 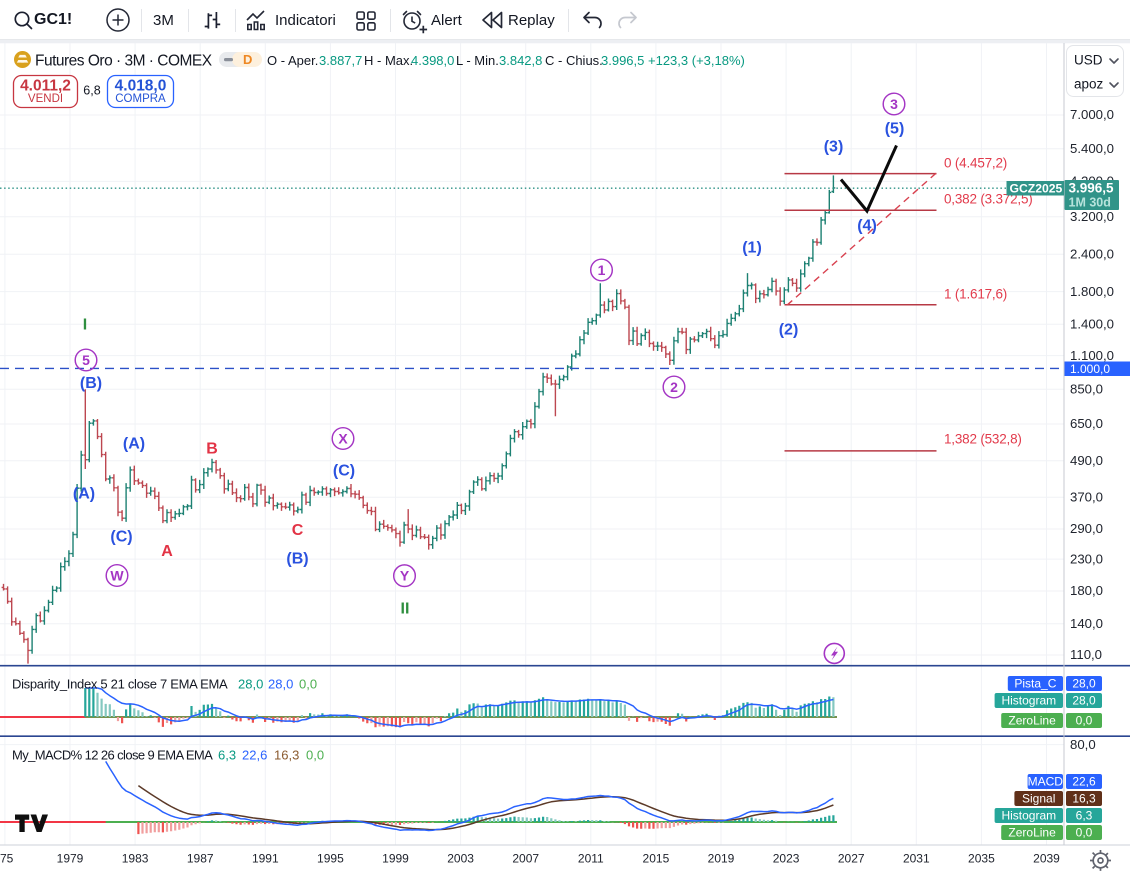 I want to click on svg-text: 7.000,0, so click(x=1092, y=114).